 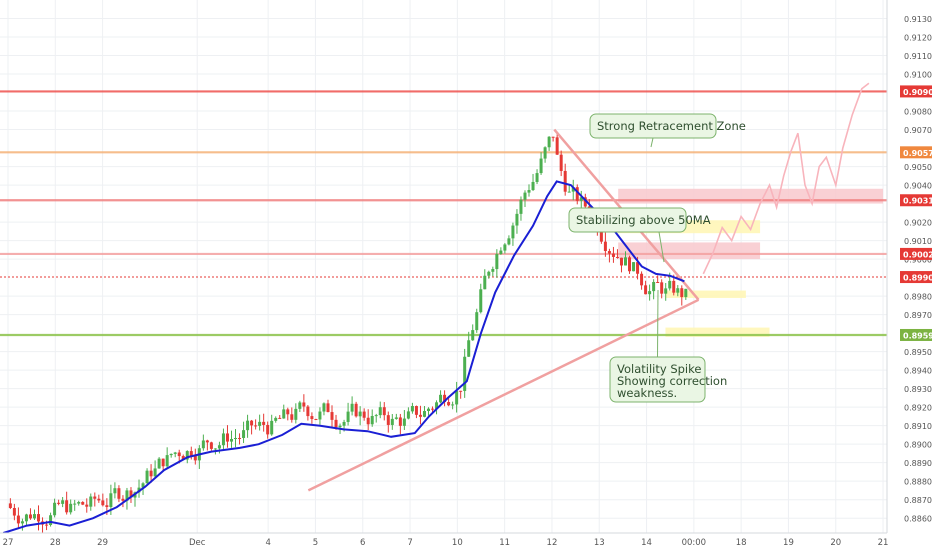 I want to click on x-tick-label: 10, so click(x=457, y=543).